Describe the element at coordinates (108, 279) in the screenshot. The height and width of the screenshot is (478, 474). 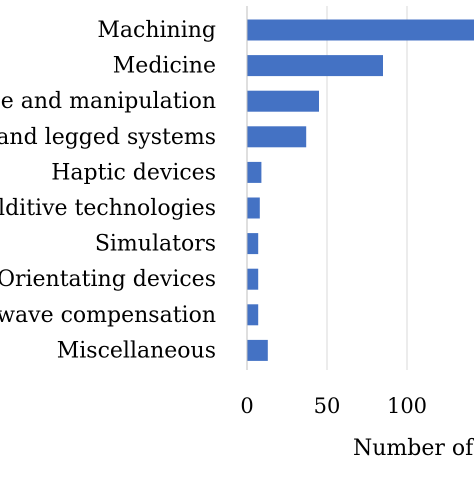
I see `category-label: Orientating devices` at that location.